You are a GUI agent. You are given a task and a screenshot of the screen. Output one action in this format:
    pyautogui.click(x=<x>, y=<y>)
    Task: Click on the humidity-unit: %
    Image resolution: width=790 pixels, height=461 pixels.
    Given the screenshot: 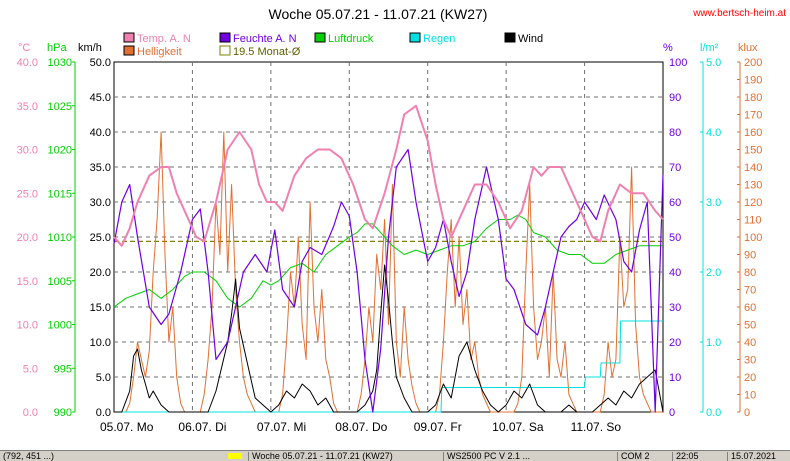 What is the action you would take?
    pyautogui.click(x=668, y=48)
    